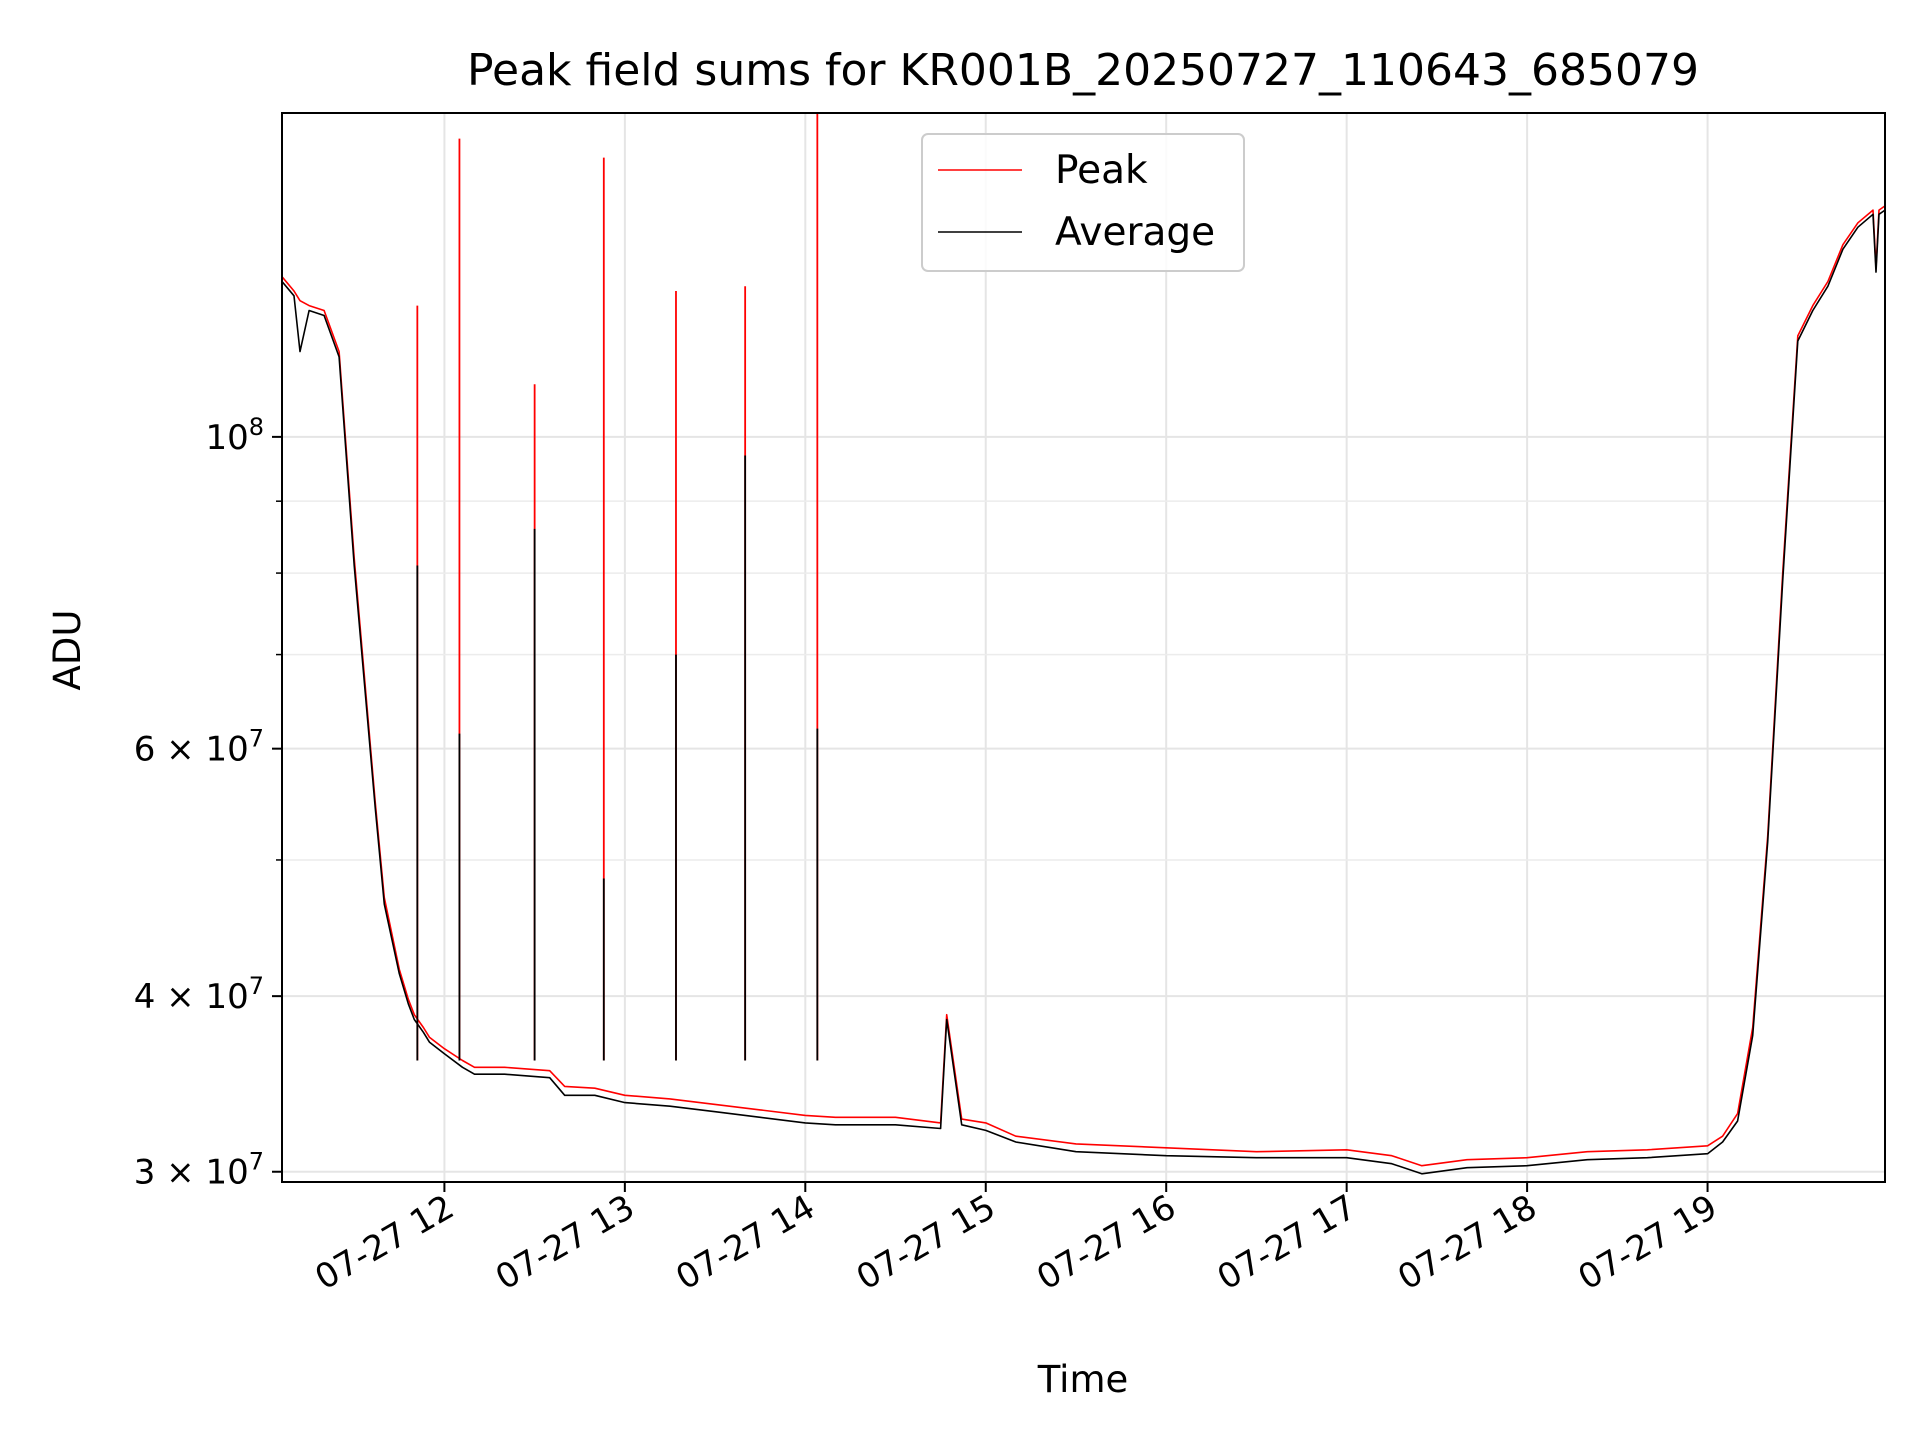  What do you see at coordinates (1101, 170) in the screenshot?
I see `legend-label-peak: Peak` at bounding box center [1101, 170].